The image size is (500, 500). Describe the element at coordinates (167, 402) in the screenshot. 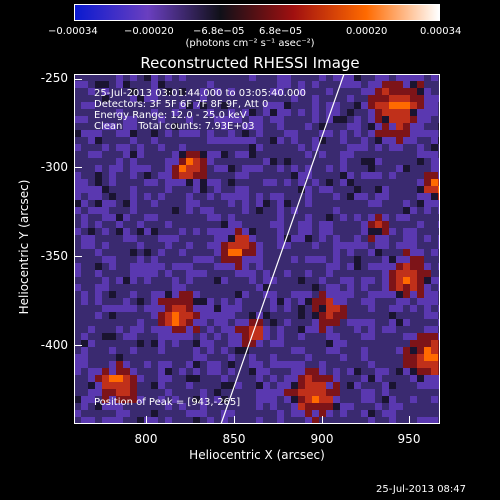

I see `info-peak-position: Position of Peak = [943,-265]` at that location.